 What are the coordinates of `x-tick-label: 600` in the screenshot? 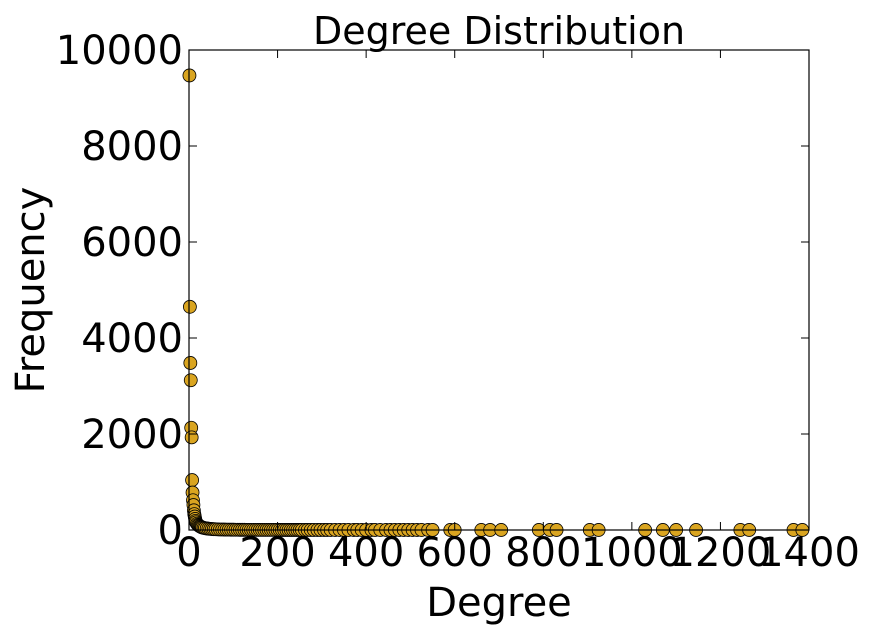 It's located at (455, 553).